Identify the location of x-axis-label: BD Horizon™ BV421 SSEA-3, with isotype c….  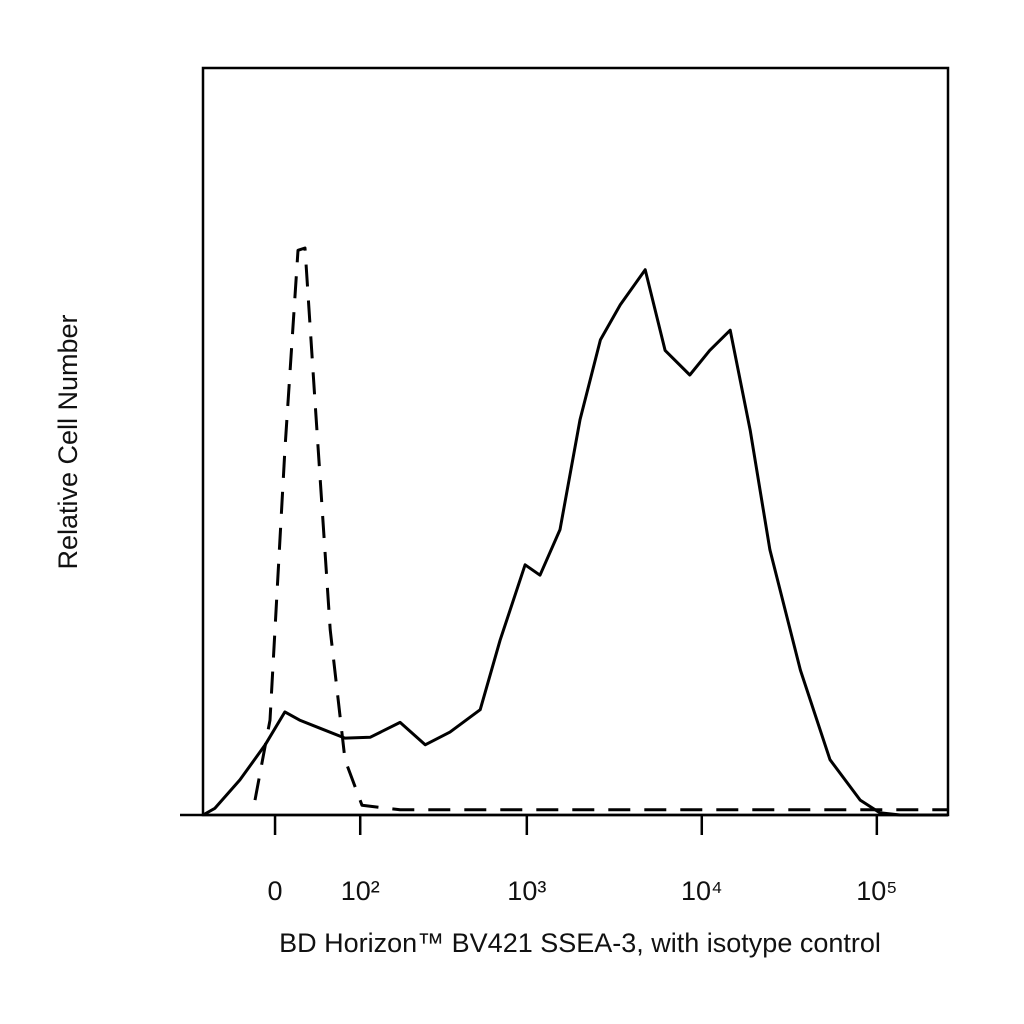
(580, 943).